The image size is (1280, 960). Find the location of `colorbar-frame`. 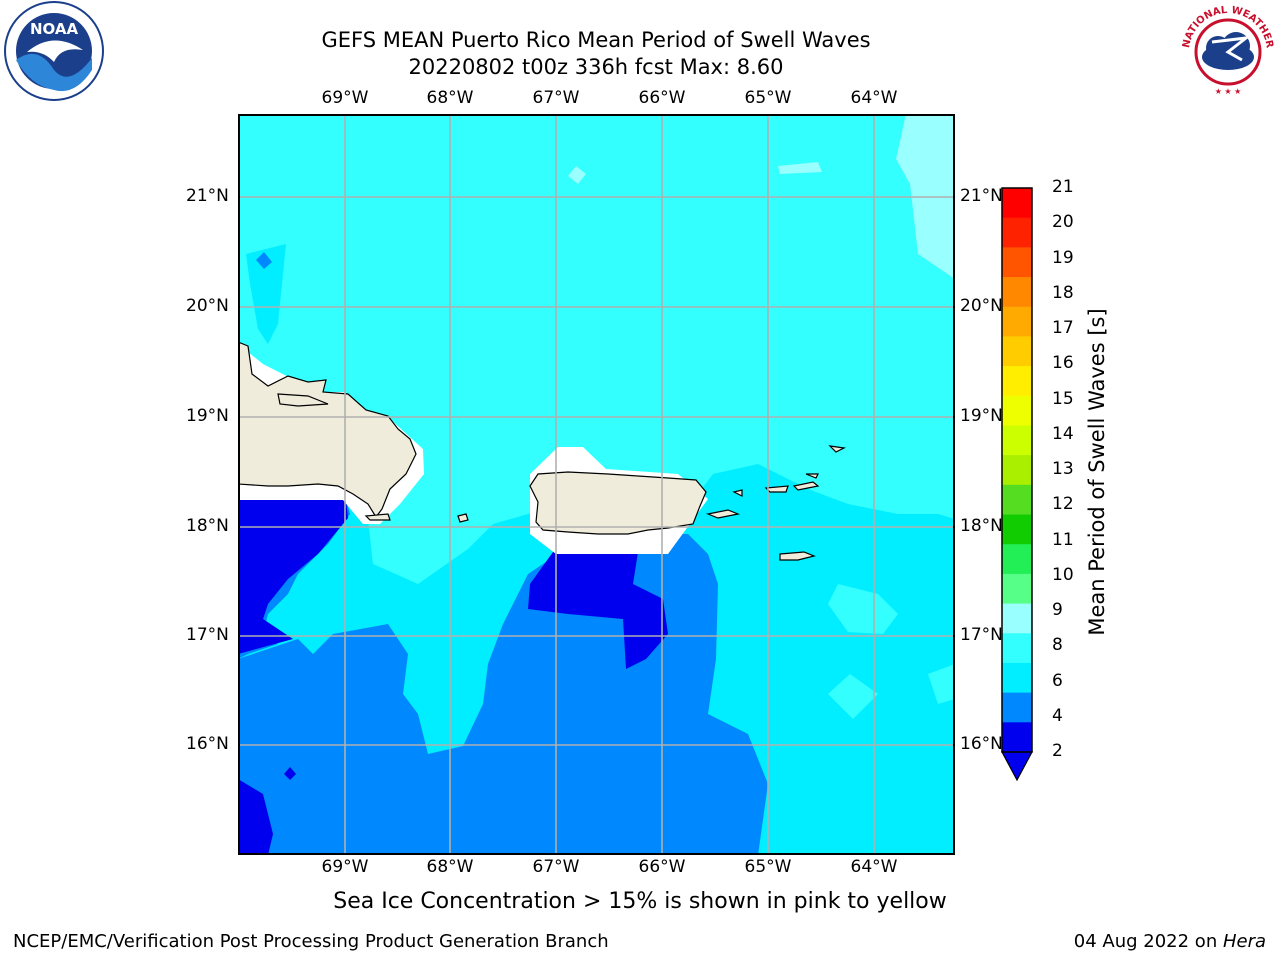

colorbar-frame is located at coordinates (1017, 470).